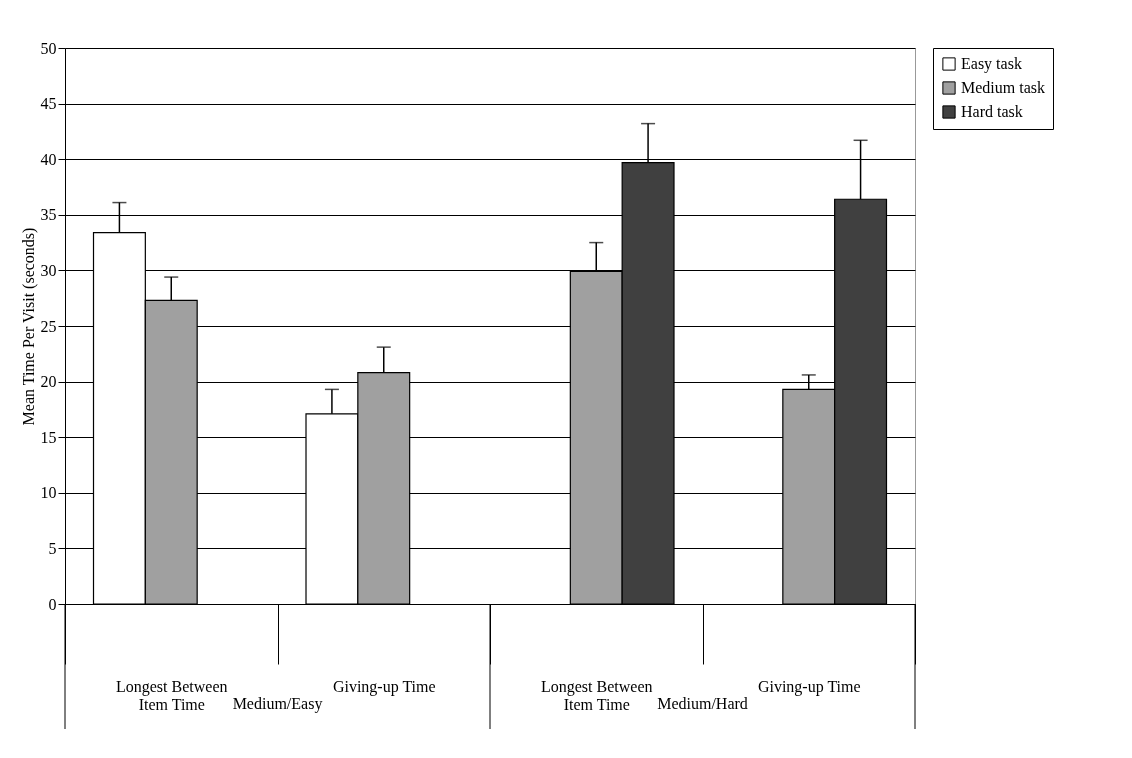  Describe the element at coordinates (277, 704) in the screenshot. I see `text: Medium/Easy` at that location.